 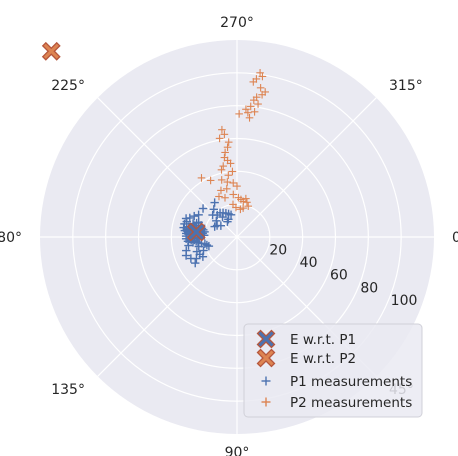 What do you see at coordinates (278, 251) in the screenshot?
I see `radial-tick-label: 20` at bounding box center [278, 251].